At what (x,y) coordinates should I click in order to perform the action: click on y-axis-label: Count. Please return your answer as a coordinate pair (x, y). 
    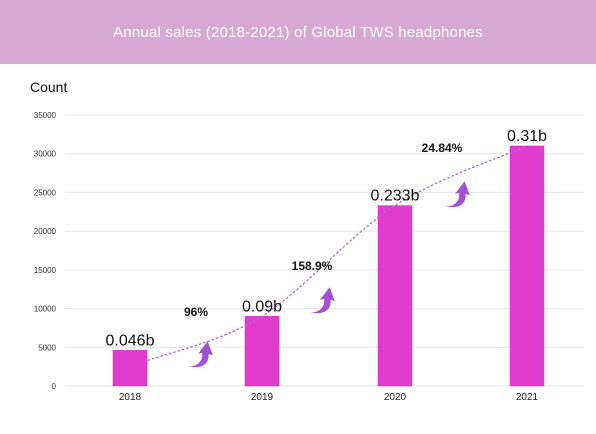
    Looking at the image, I should click on (48, 87).